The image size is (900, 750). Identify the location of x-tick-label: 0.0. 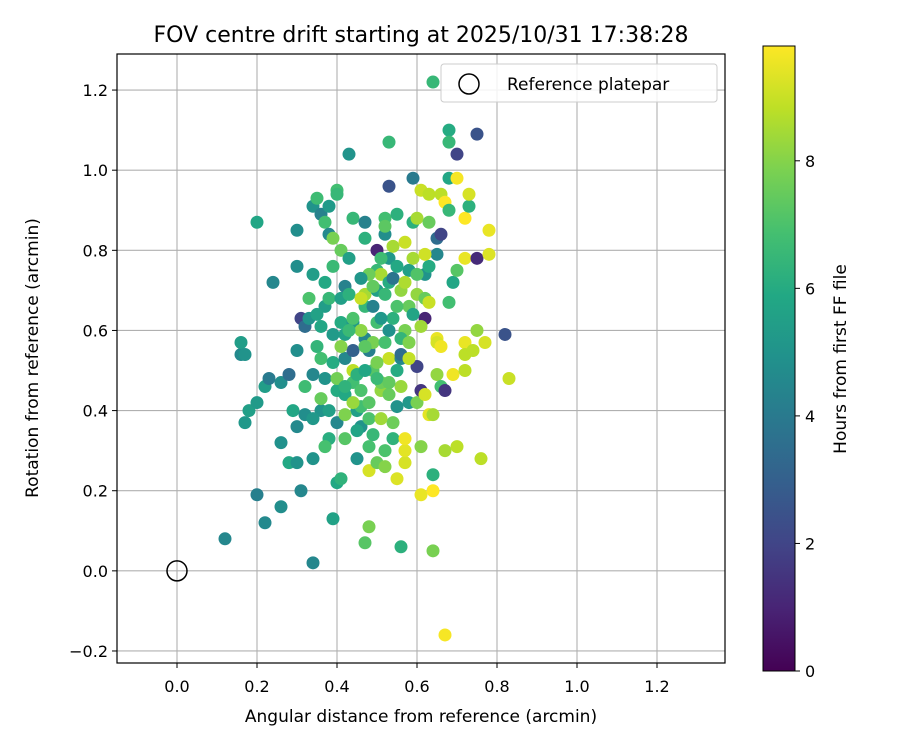
(176, 686).